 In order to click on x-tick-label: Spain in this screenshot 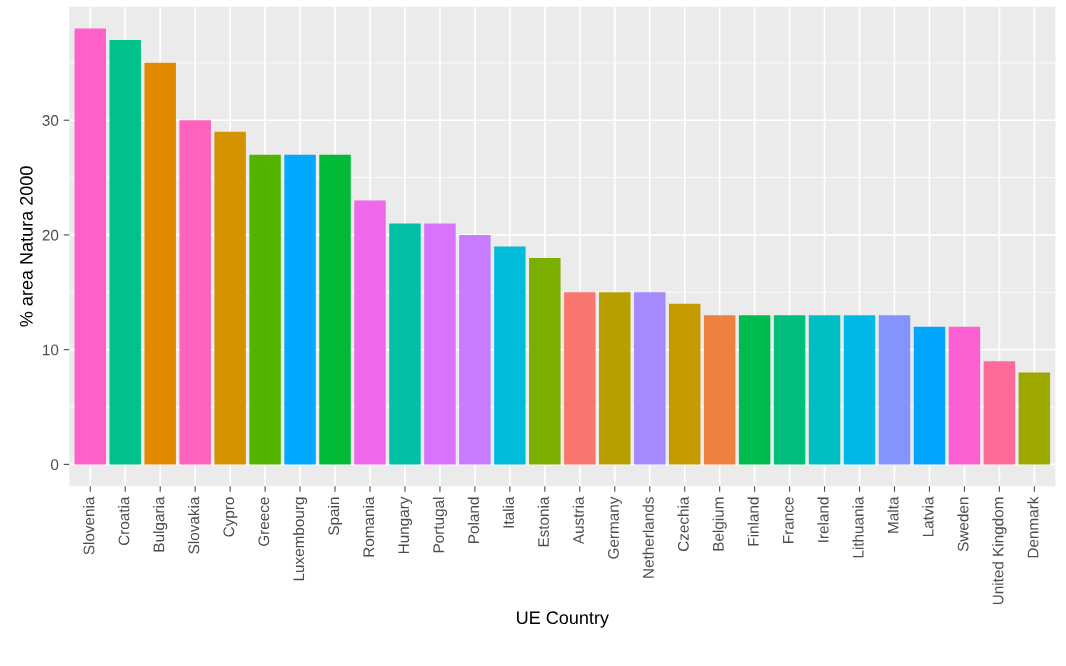, I will do `click(335, 516)`.